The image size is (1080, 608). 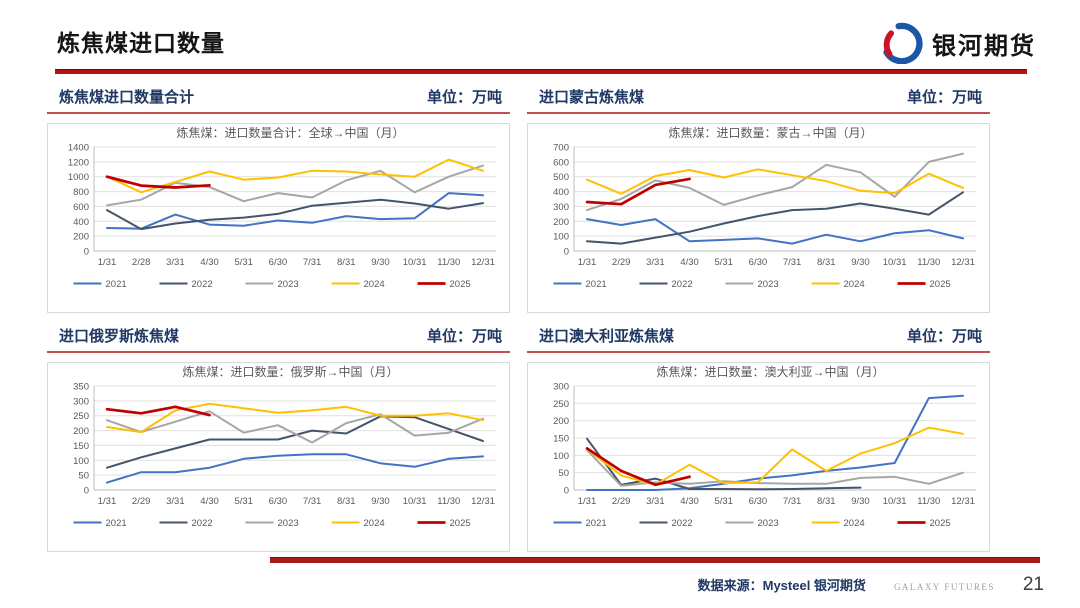 I want to click on panel-russia-header: 进口俄罗斯炼焦煤 单位：万吨, so click(x=278, y=339).